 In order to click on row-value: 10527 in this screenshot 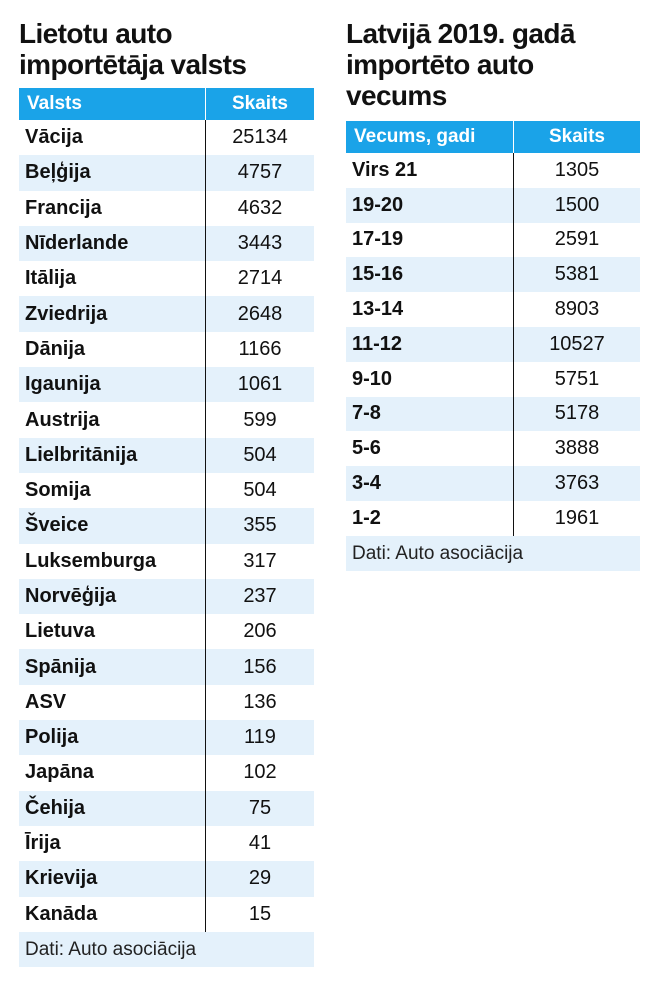, I will do `click(577, 344)`.